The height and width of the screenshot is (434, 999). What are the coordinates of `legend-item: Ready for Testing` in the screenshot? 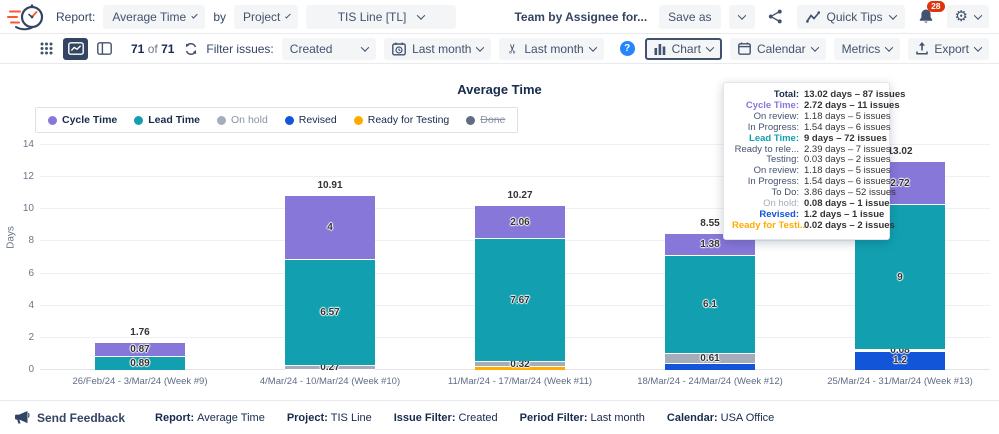 It's located at (401, 120).